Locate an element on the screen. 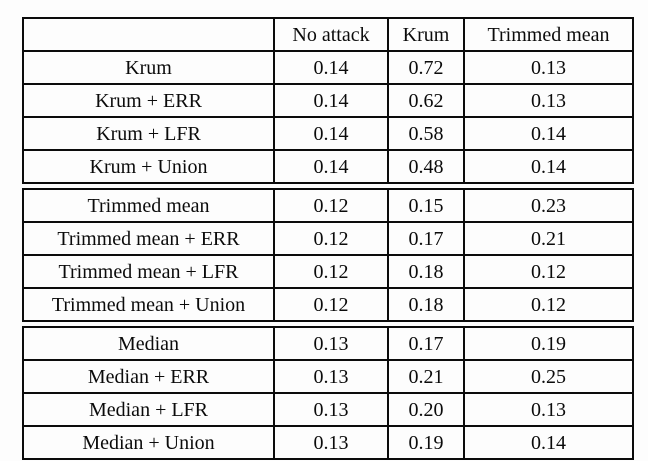 This screenshot has width=648, height=461. row-label-cell: Krum + Union is located at coordinates (148, 166).